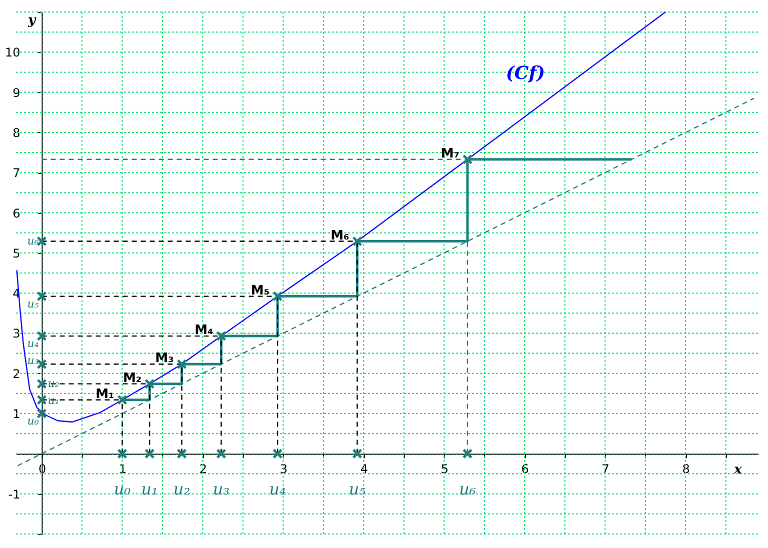  Describe the element at coordinates (16, 373) in the screenshot. I see `y-tick-label: 2` at that location.